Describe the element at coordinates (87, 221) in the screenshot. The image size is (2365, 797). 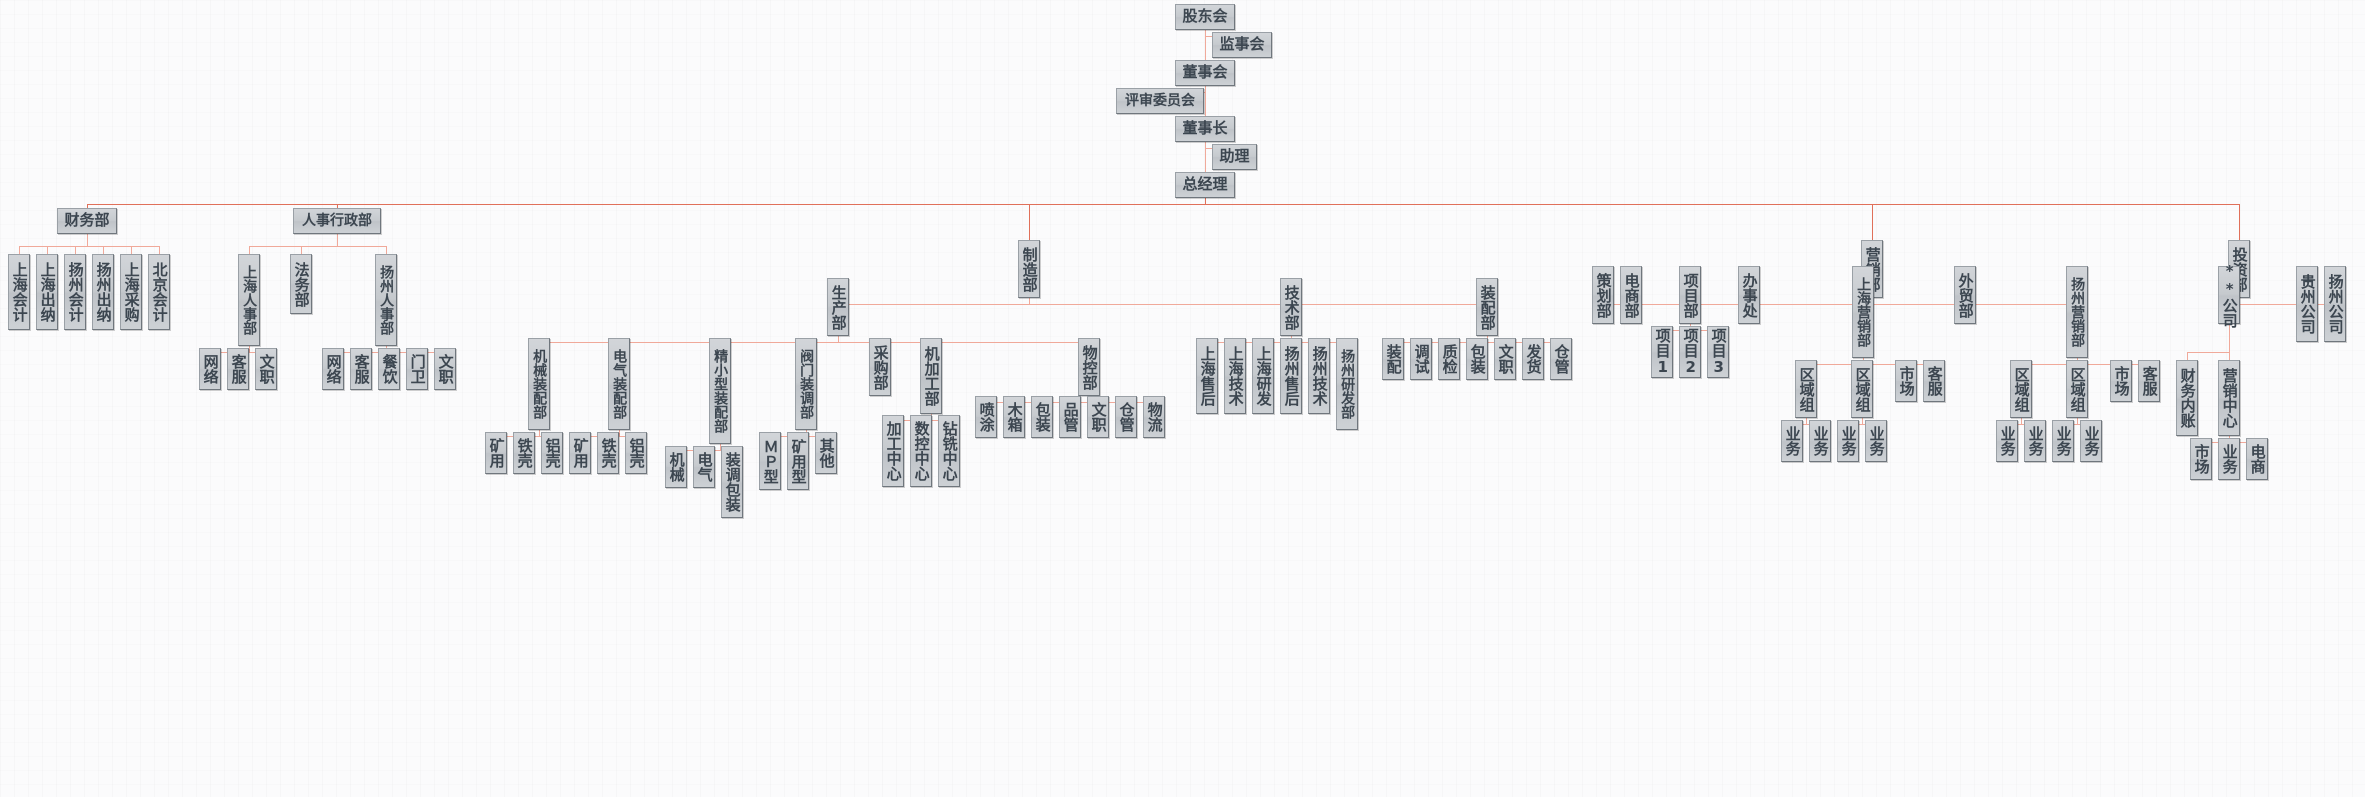
I see `org-node: 财务部` at that location.